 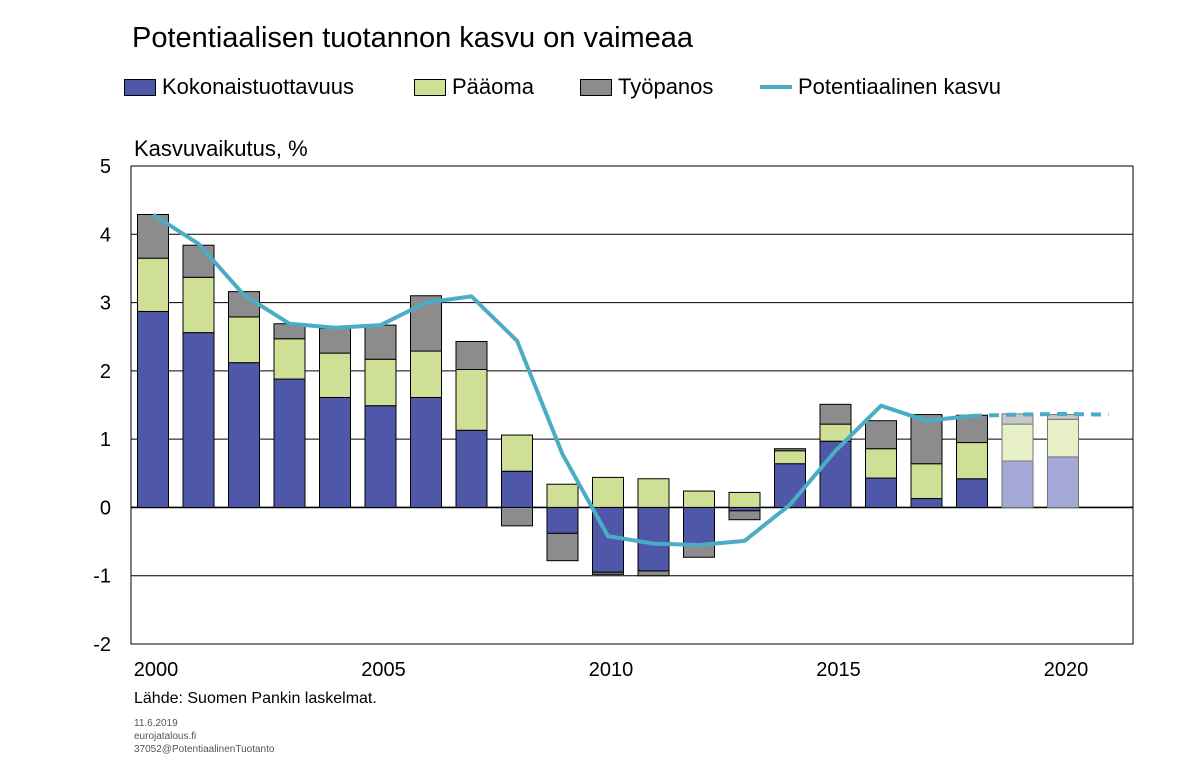 I want to click on legend-item-line: Potentiaalinen kasvu, so click(x=880, y=87).